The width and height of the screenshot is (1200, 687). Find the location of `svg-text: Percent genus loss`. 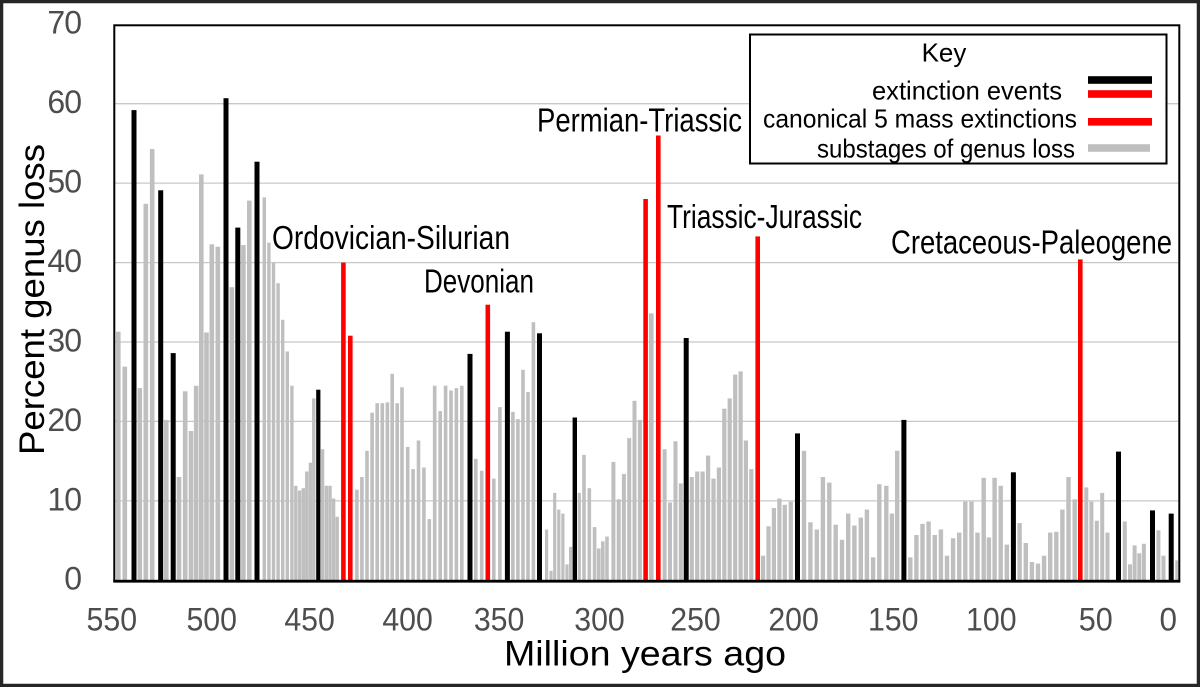

svg-text: Percent genus loss is located at coordinates (32, 299).